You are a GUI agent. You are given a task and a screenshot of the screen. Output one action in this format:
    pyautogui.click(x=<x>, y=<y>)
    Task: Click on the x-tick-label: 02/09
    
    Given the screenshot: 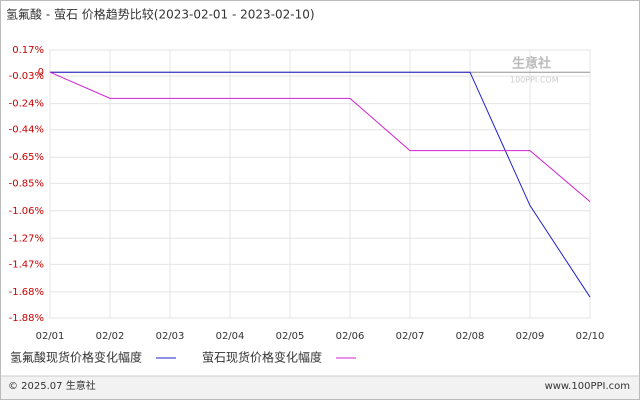 What is the action you would take?
    pyautogui.click(x=530, y=336)
    